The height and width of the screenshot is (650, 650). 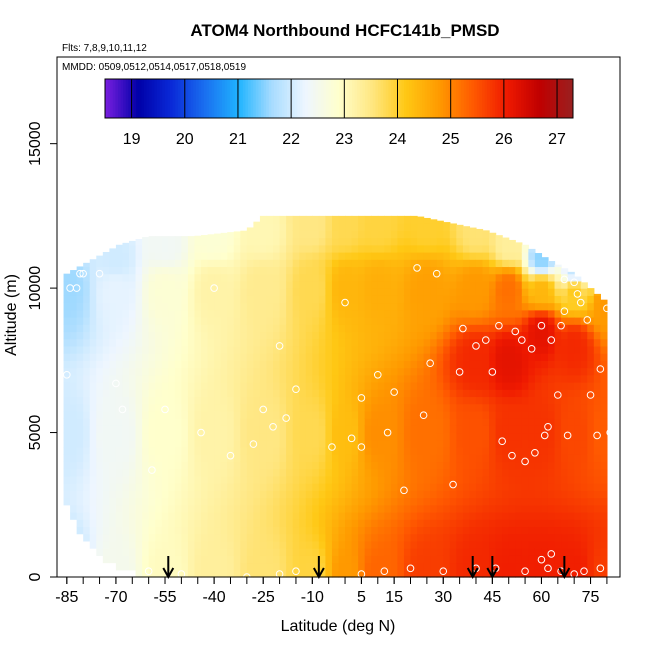 What do you see at coordinates (551, 340) in the screenshot?
I see `data-point` at bounding box center [551, 340].